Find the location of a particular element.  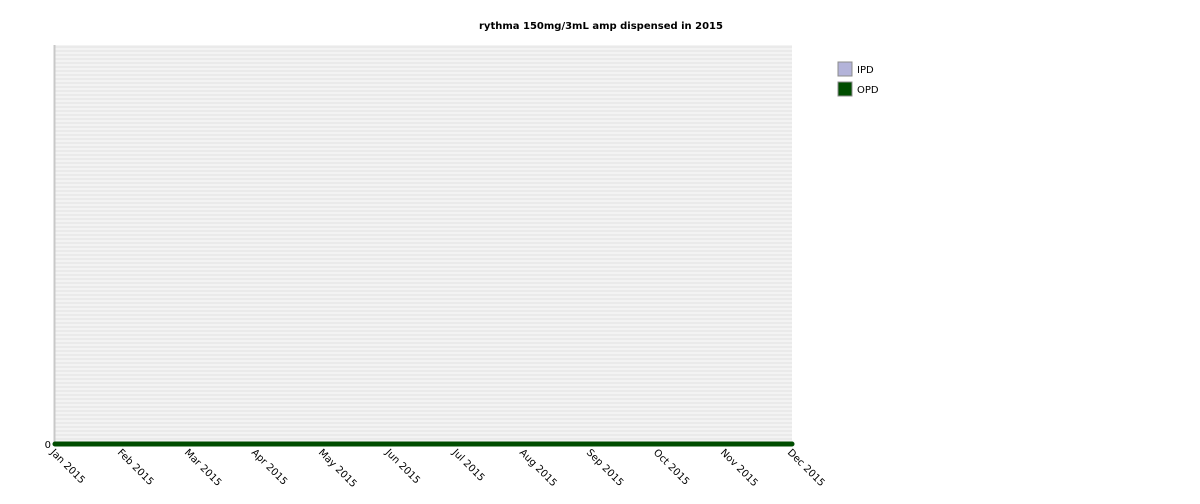

x-tick-label: Mar 2015 is located at coordinates (202, 467).